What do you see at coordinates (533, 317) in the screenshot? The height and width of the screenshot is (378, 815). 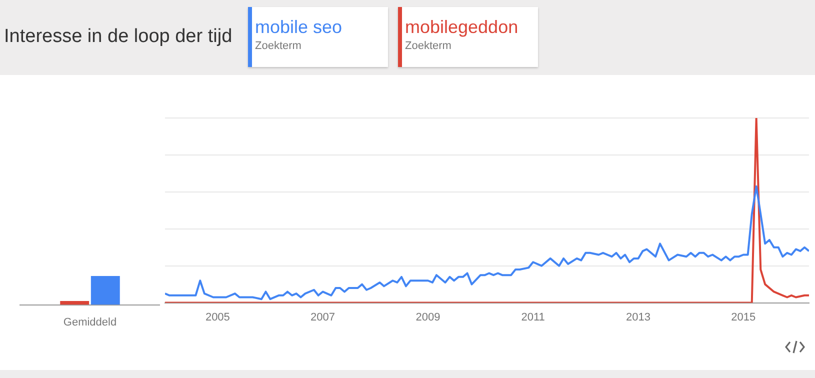 I see `x-tick-label: 2011` at bounding box center [533, 317].